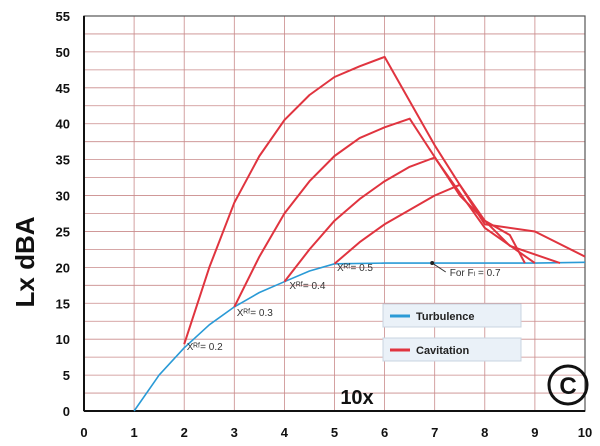 This screenshot has width=600, height=446. Describe the element at coordinates (585, 432) in the screenshot. I see `x-tick-label: 10` at that location.